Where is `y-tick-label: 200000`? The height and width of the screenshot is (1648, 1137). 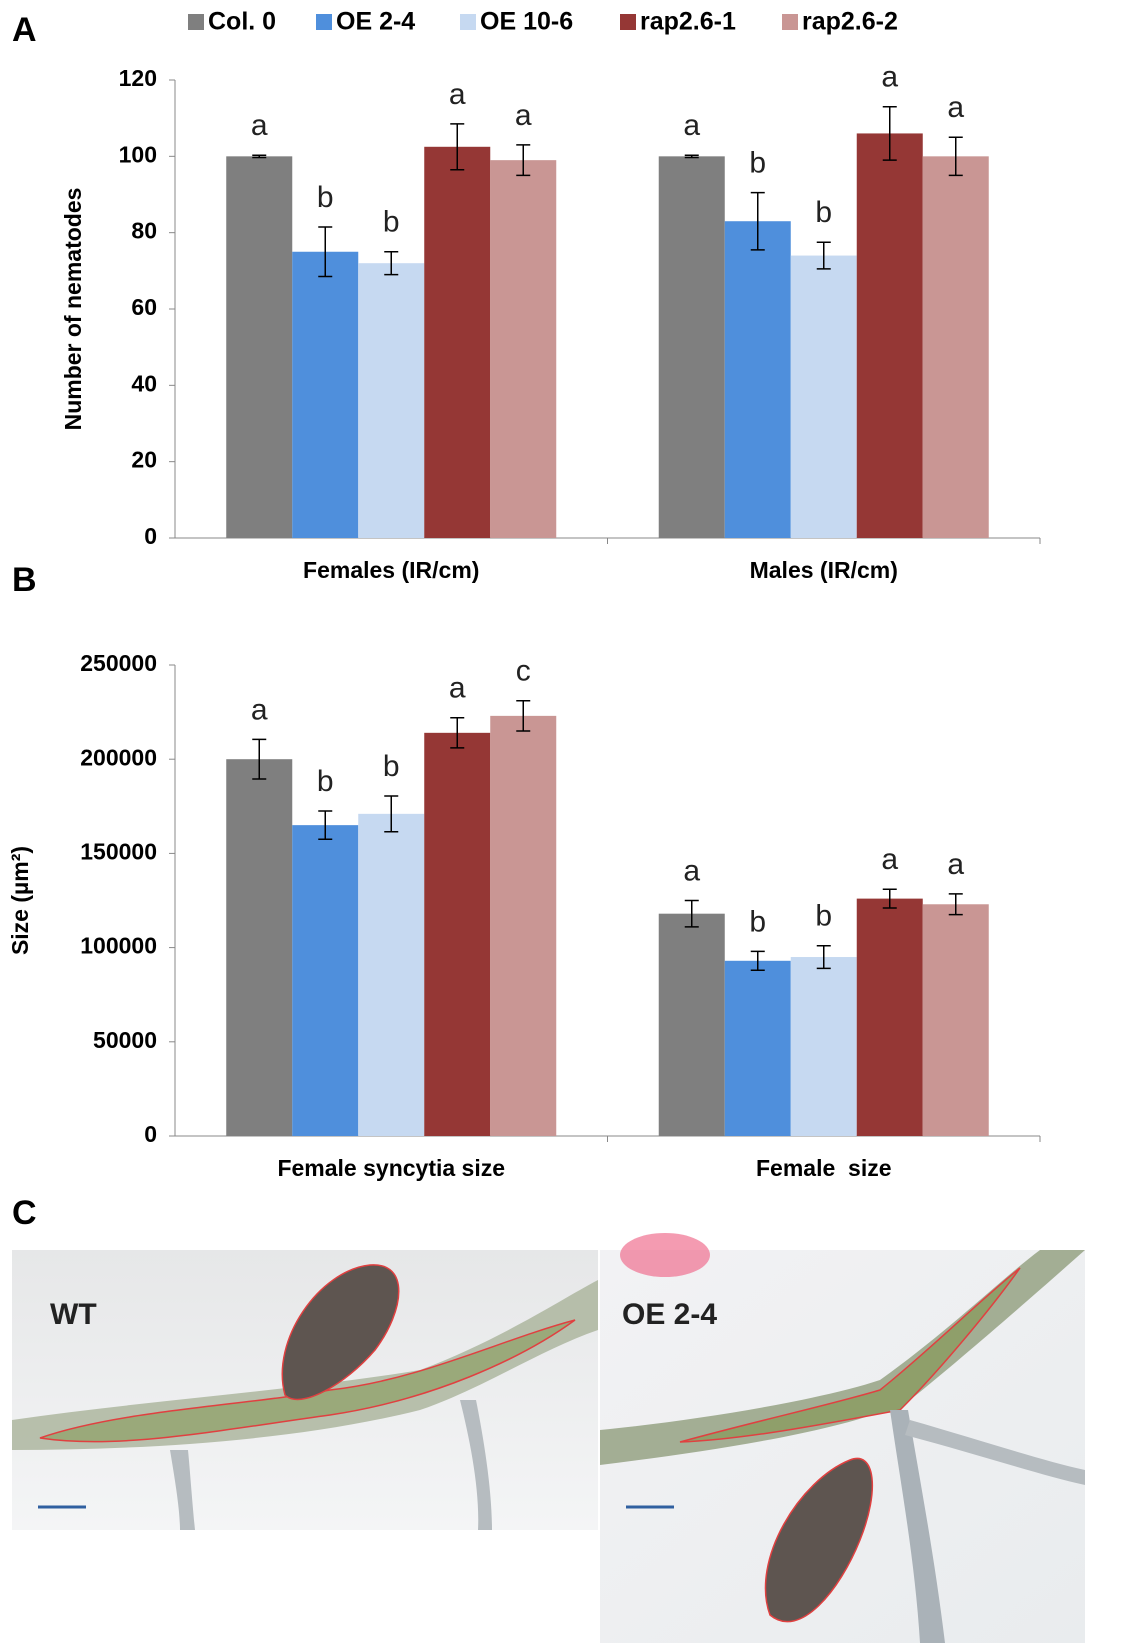
y-tick-label: 200000 is located at coordinates (118, 757).